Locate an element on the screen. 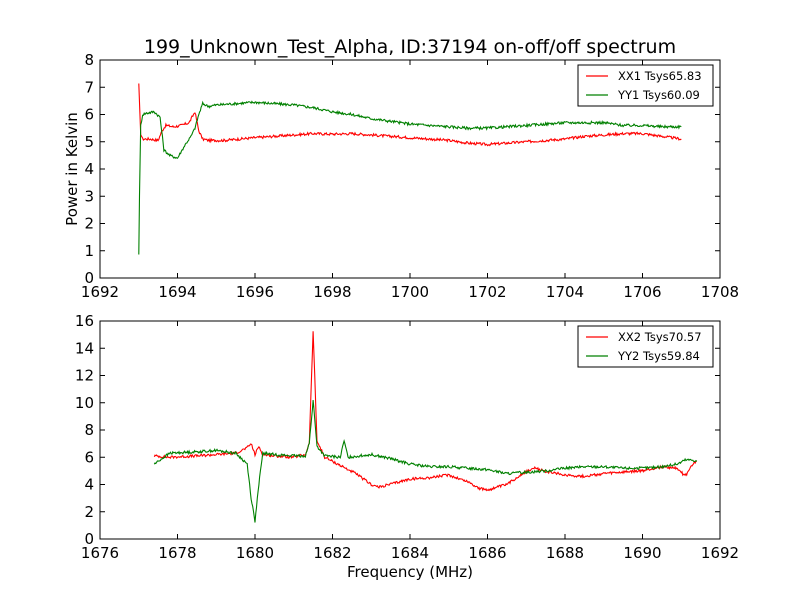  y-tick-label: 5 is located at coordinates (89, 142).